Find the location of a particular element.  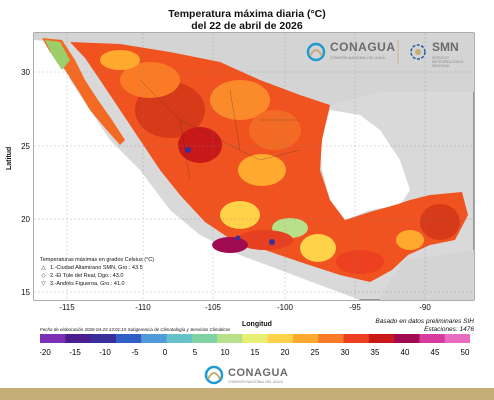

colorbar-tick-label: 25 is located at coordinates (315, 352).